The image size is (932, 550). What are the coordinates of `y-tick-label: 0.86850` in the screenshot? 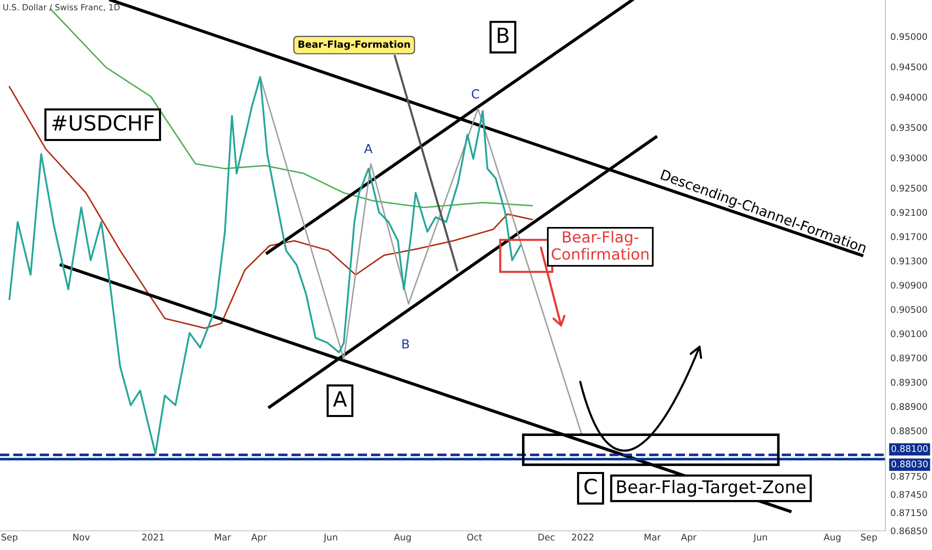 It's located at (908, 530).